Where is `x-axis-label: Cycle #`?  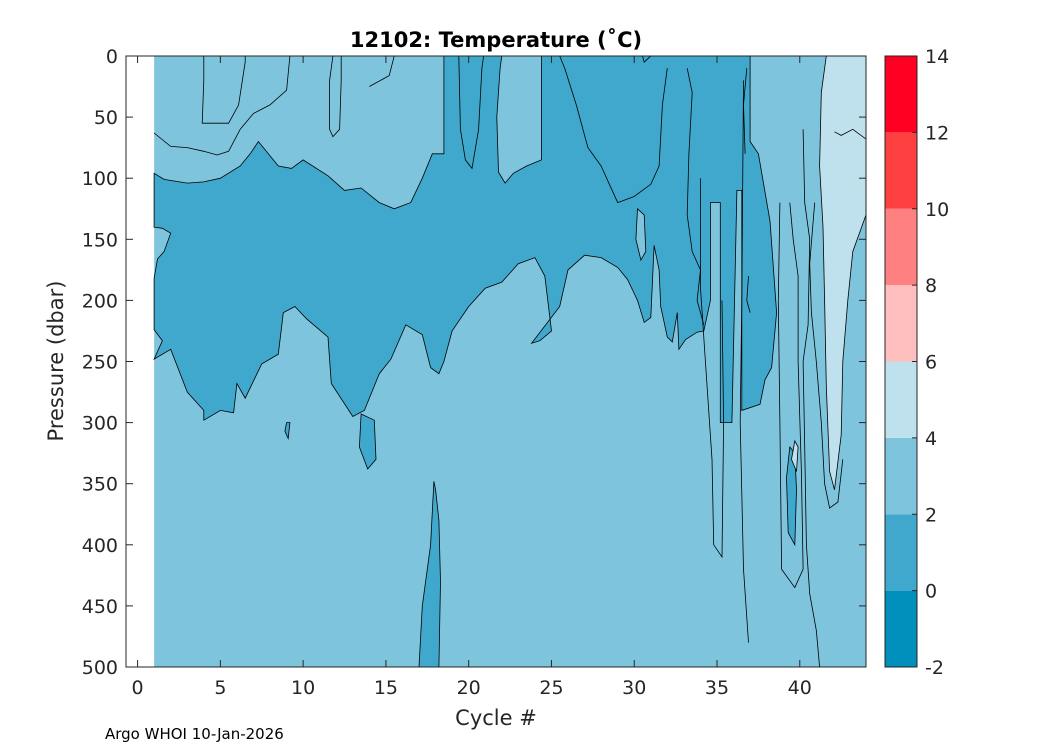 x-axis-label: Cycle # is located at coordinates (496, 718).